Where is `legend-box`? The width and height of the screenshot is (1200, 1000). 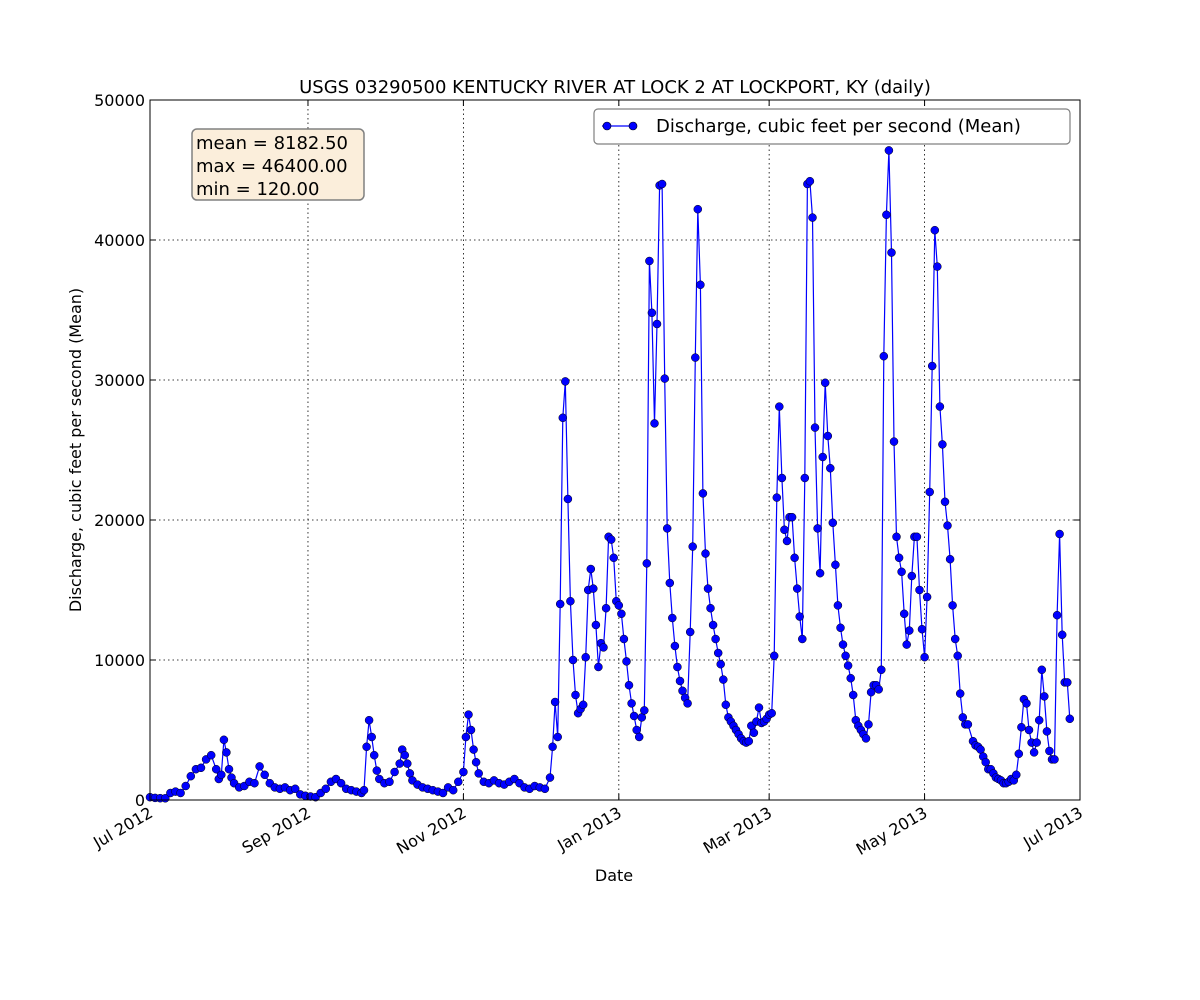 legend-box is located at coordinates (832, 126).